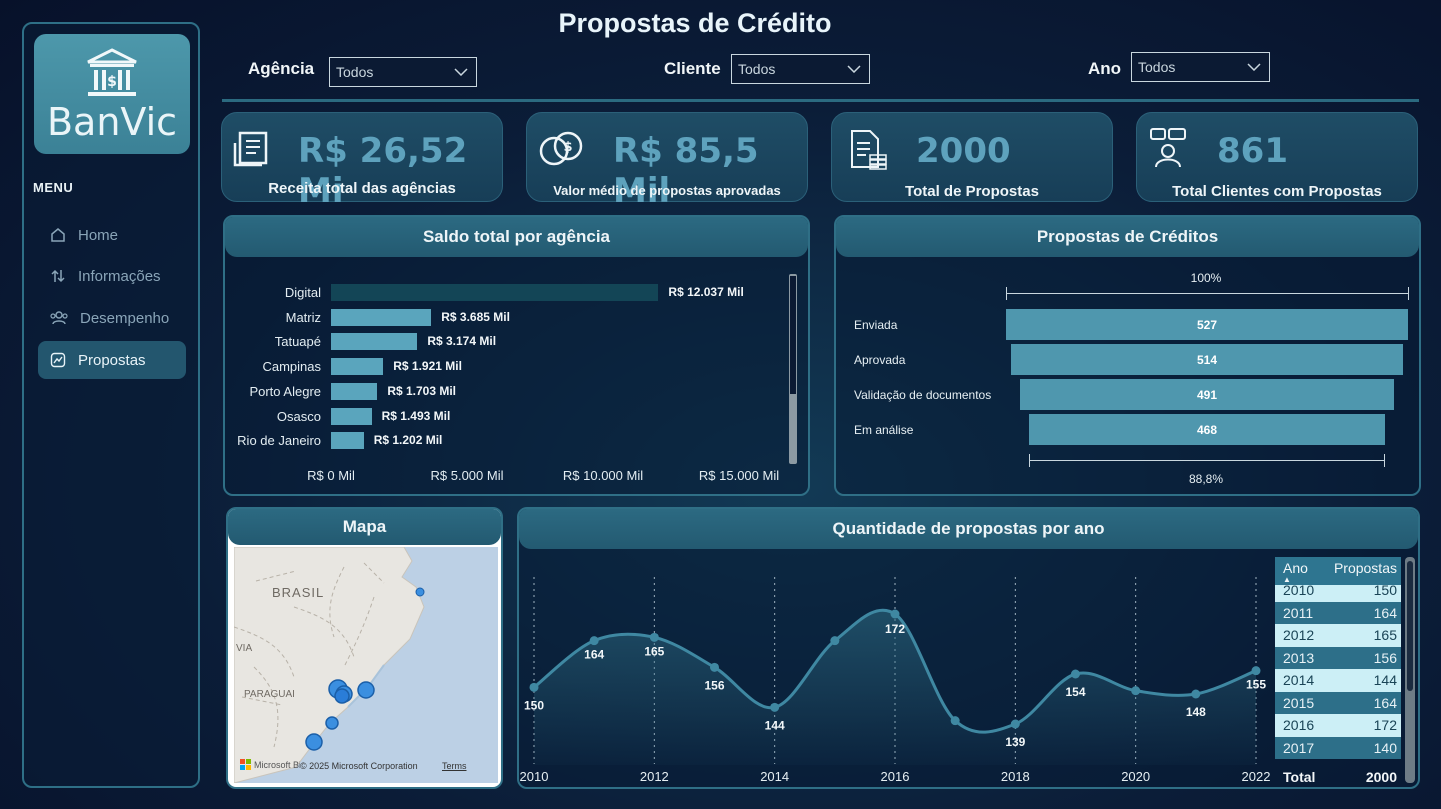 This screenshot has height=809, width=1441. Describe the element at coordinates (1408, 293) in the screenshot. I see `funnel-top-bracket-right` at that location.